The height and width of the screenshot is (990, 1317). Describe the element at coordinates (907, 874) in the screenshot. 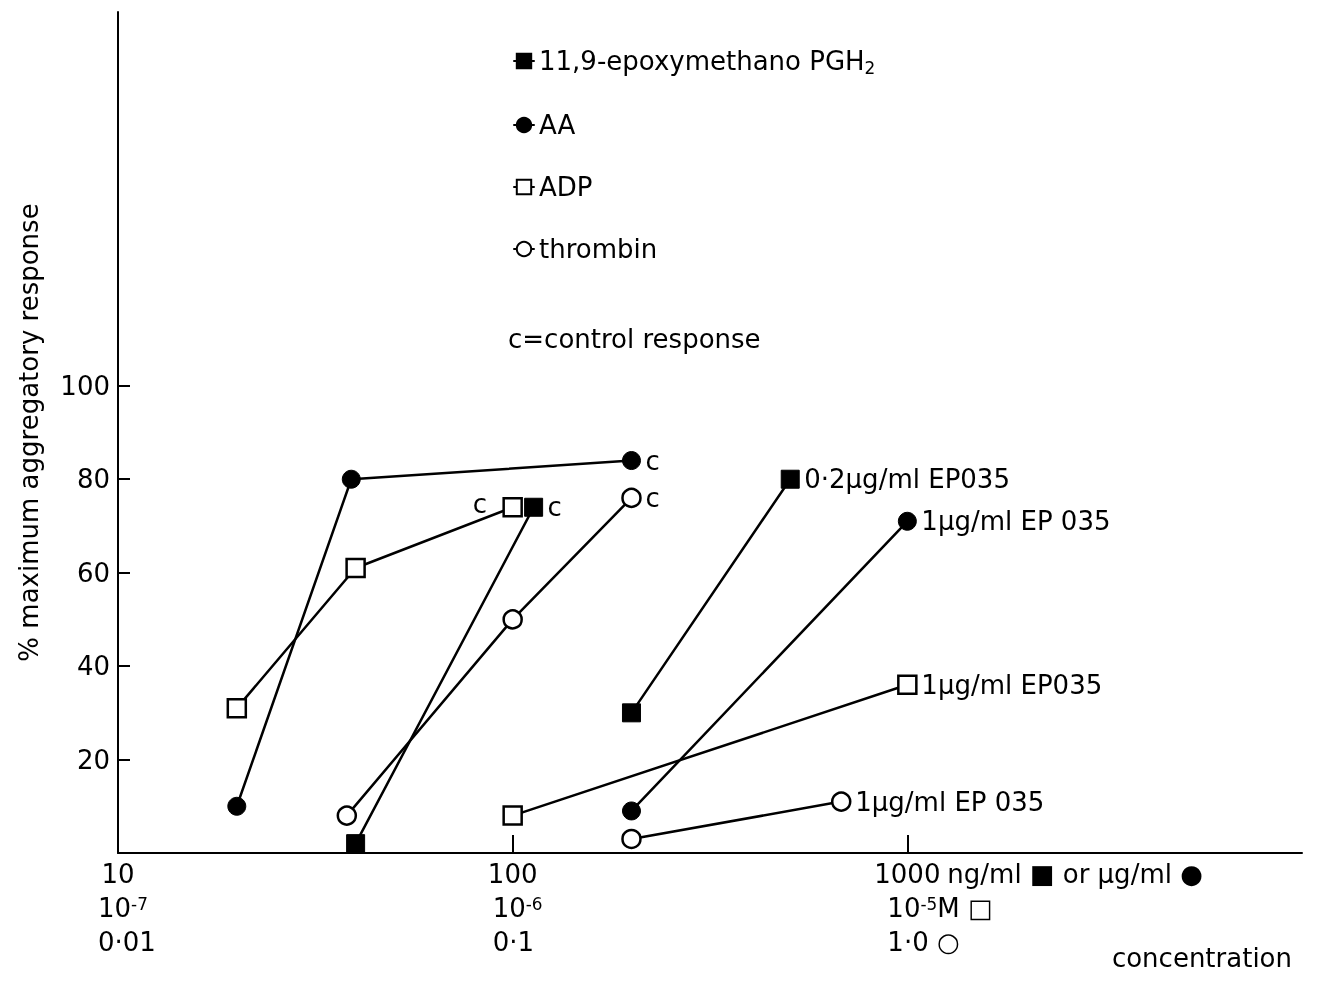

I see `x-tick-label: 1000` at that location.